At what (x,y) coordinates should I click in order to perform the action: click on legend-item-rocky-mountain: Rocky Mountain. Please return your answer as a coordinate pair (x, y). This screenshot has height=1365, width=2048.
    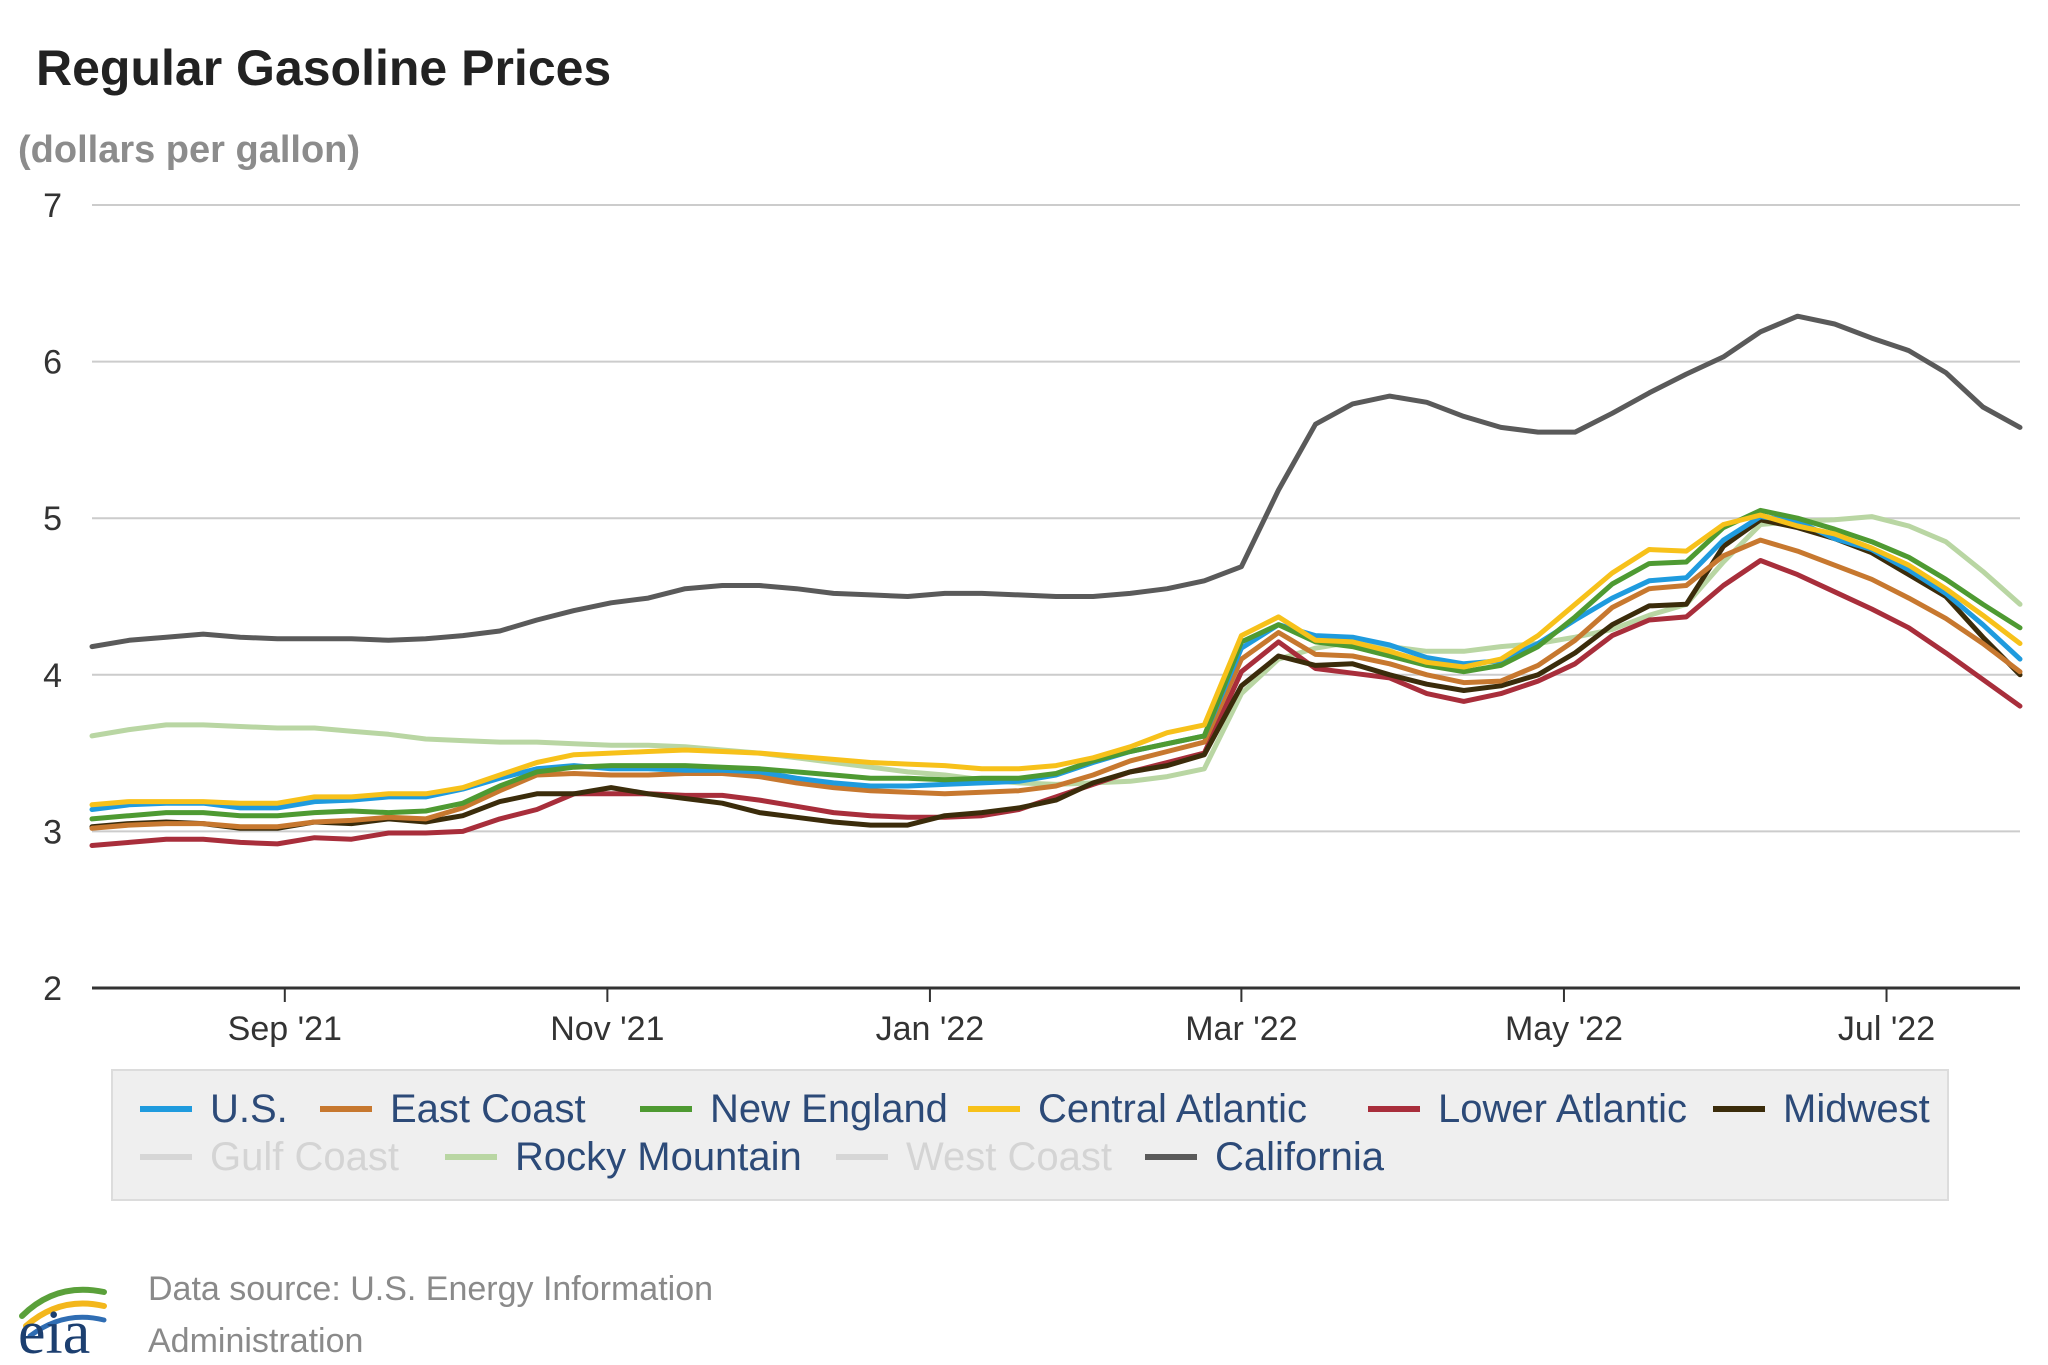
    Looking at the image, I should click on (623, 1157).